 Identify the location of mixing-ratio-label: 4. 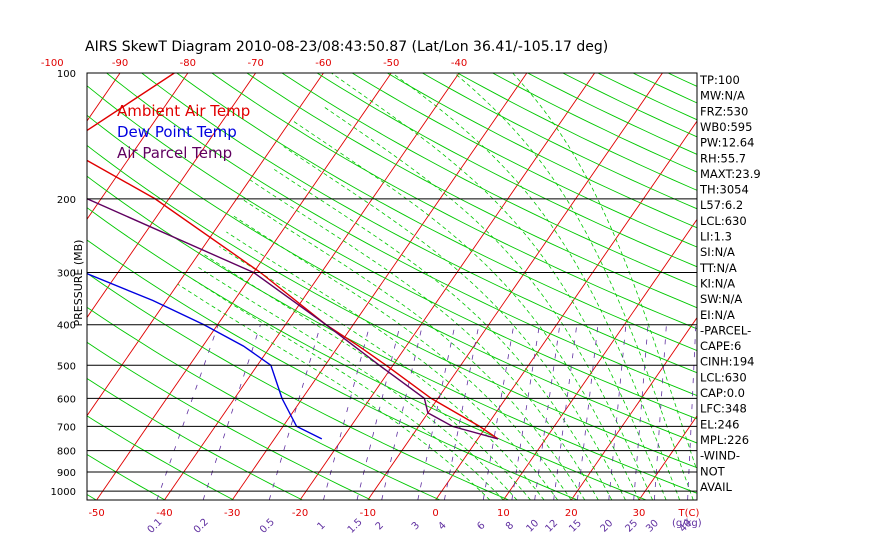
(442, 526).